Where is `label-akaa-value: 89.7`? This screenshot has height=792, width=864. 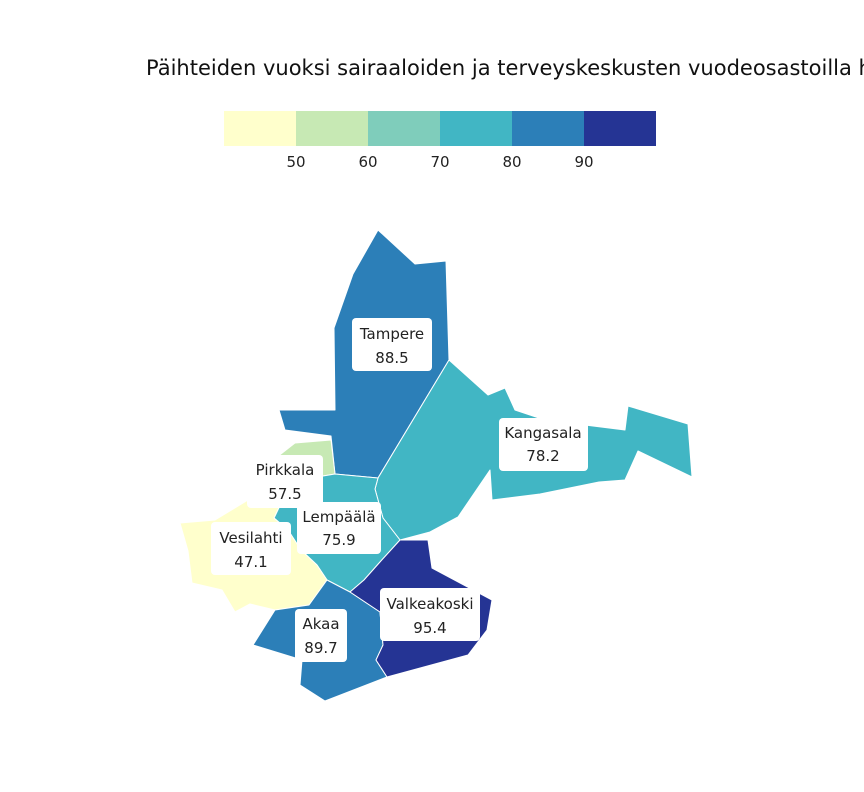
label-akaa-value: 89.7 is located at coordinates (320, 648).